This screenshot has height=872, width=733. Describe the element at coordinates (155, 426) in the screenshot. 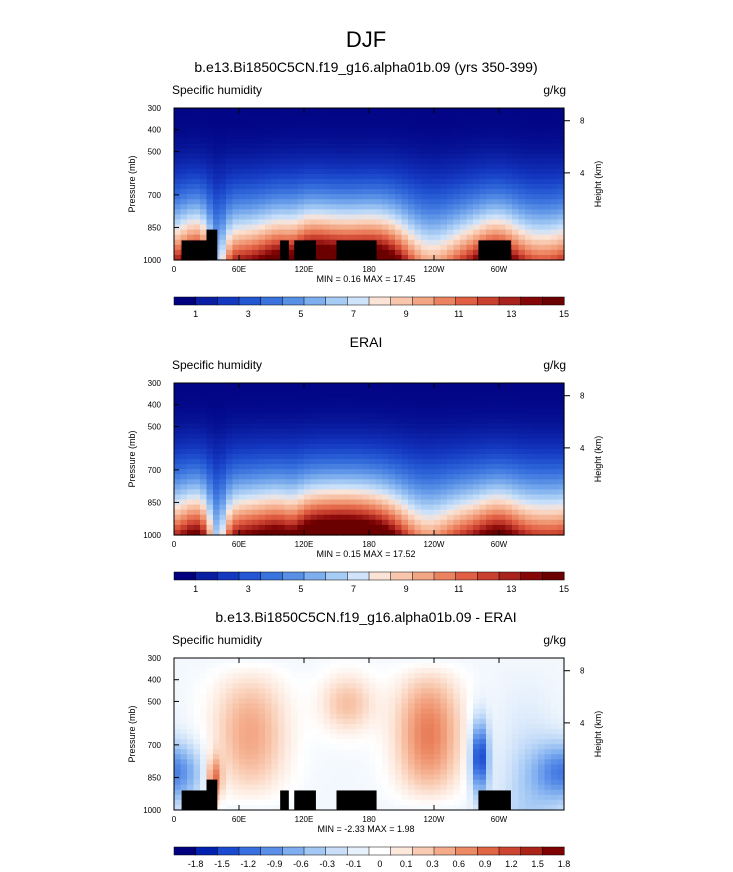

I see `y-tick-label: 500` at that location.